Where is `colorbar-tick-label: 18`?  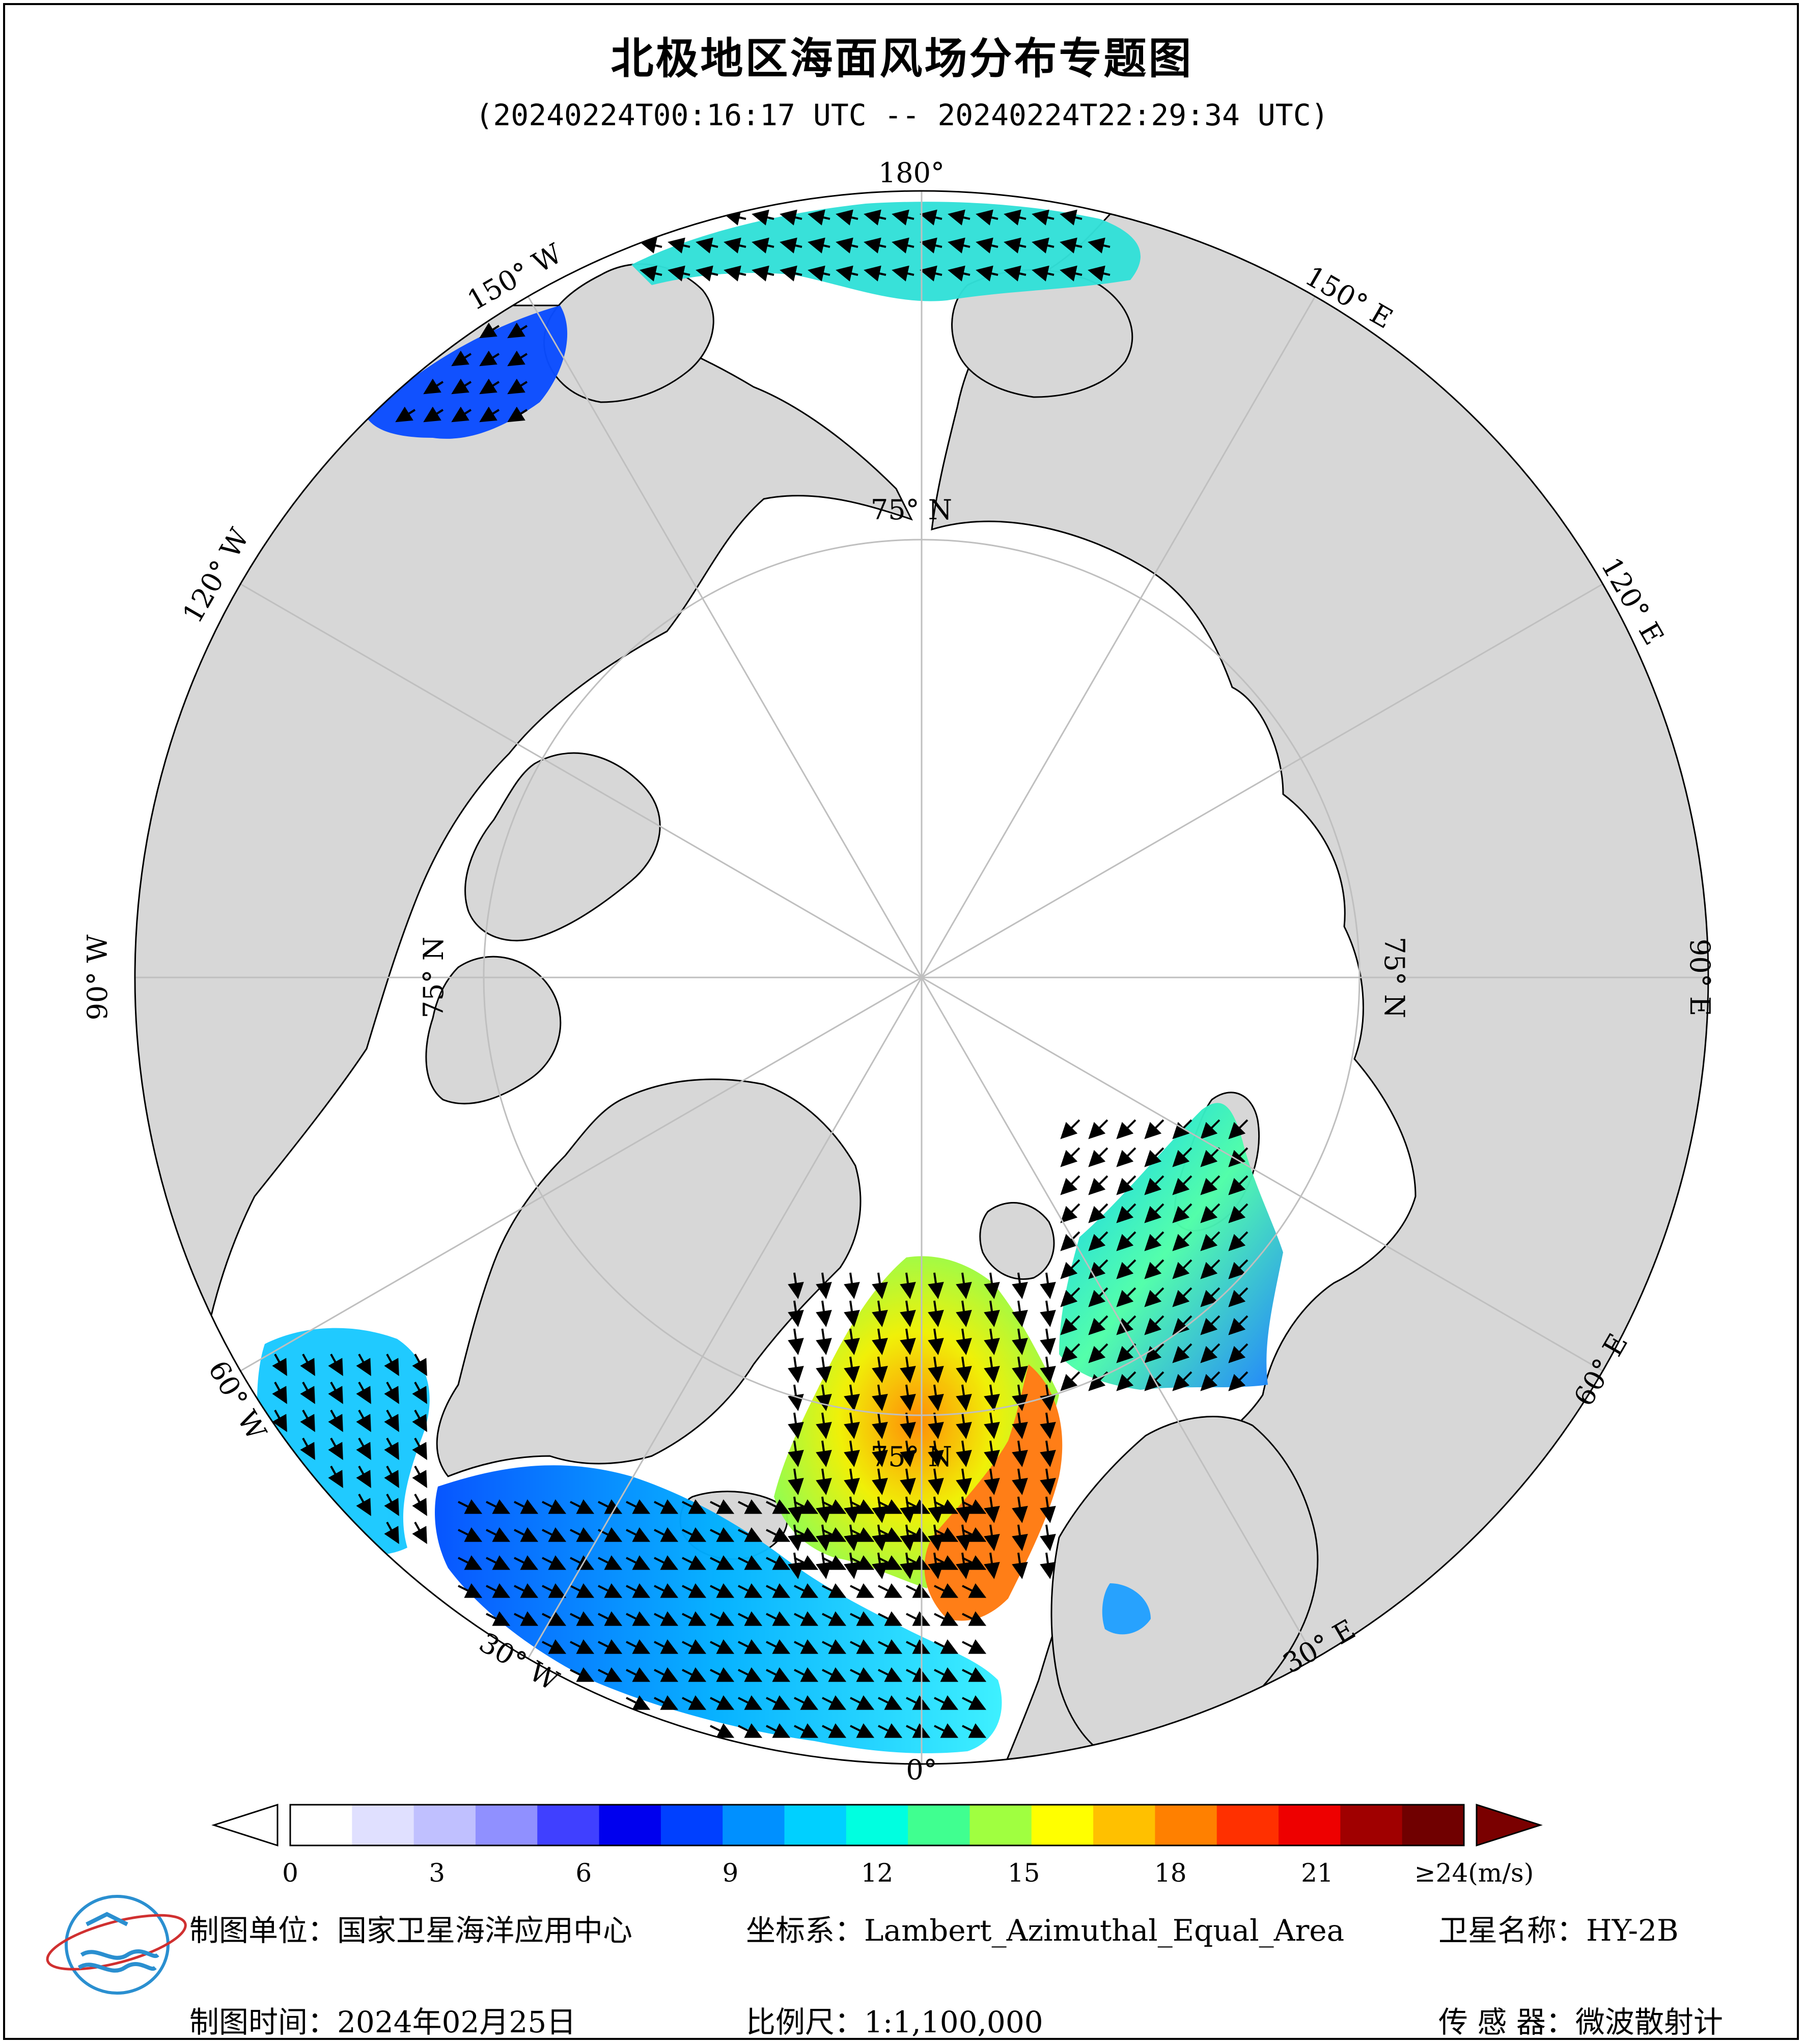 colorbar-tick-label: 18 is located at coordinates (1170, 1873).